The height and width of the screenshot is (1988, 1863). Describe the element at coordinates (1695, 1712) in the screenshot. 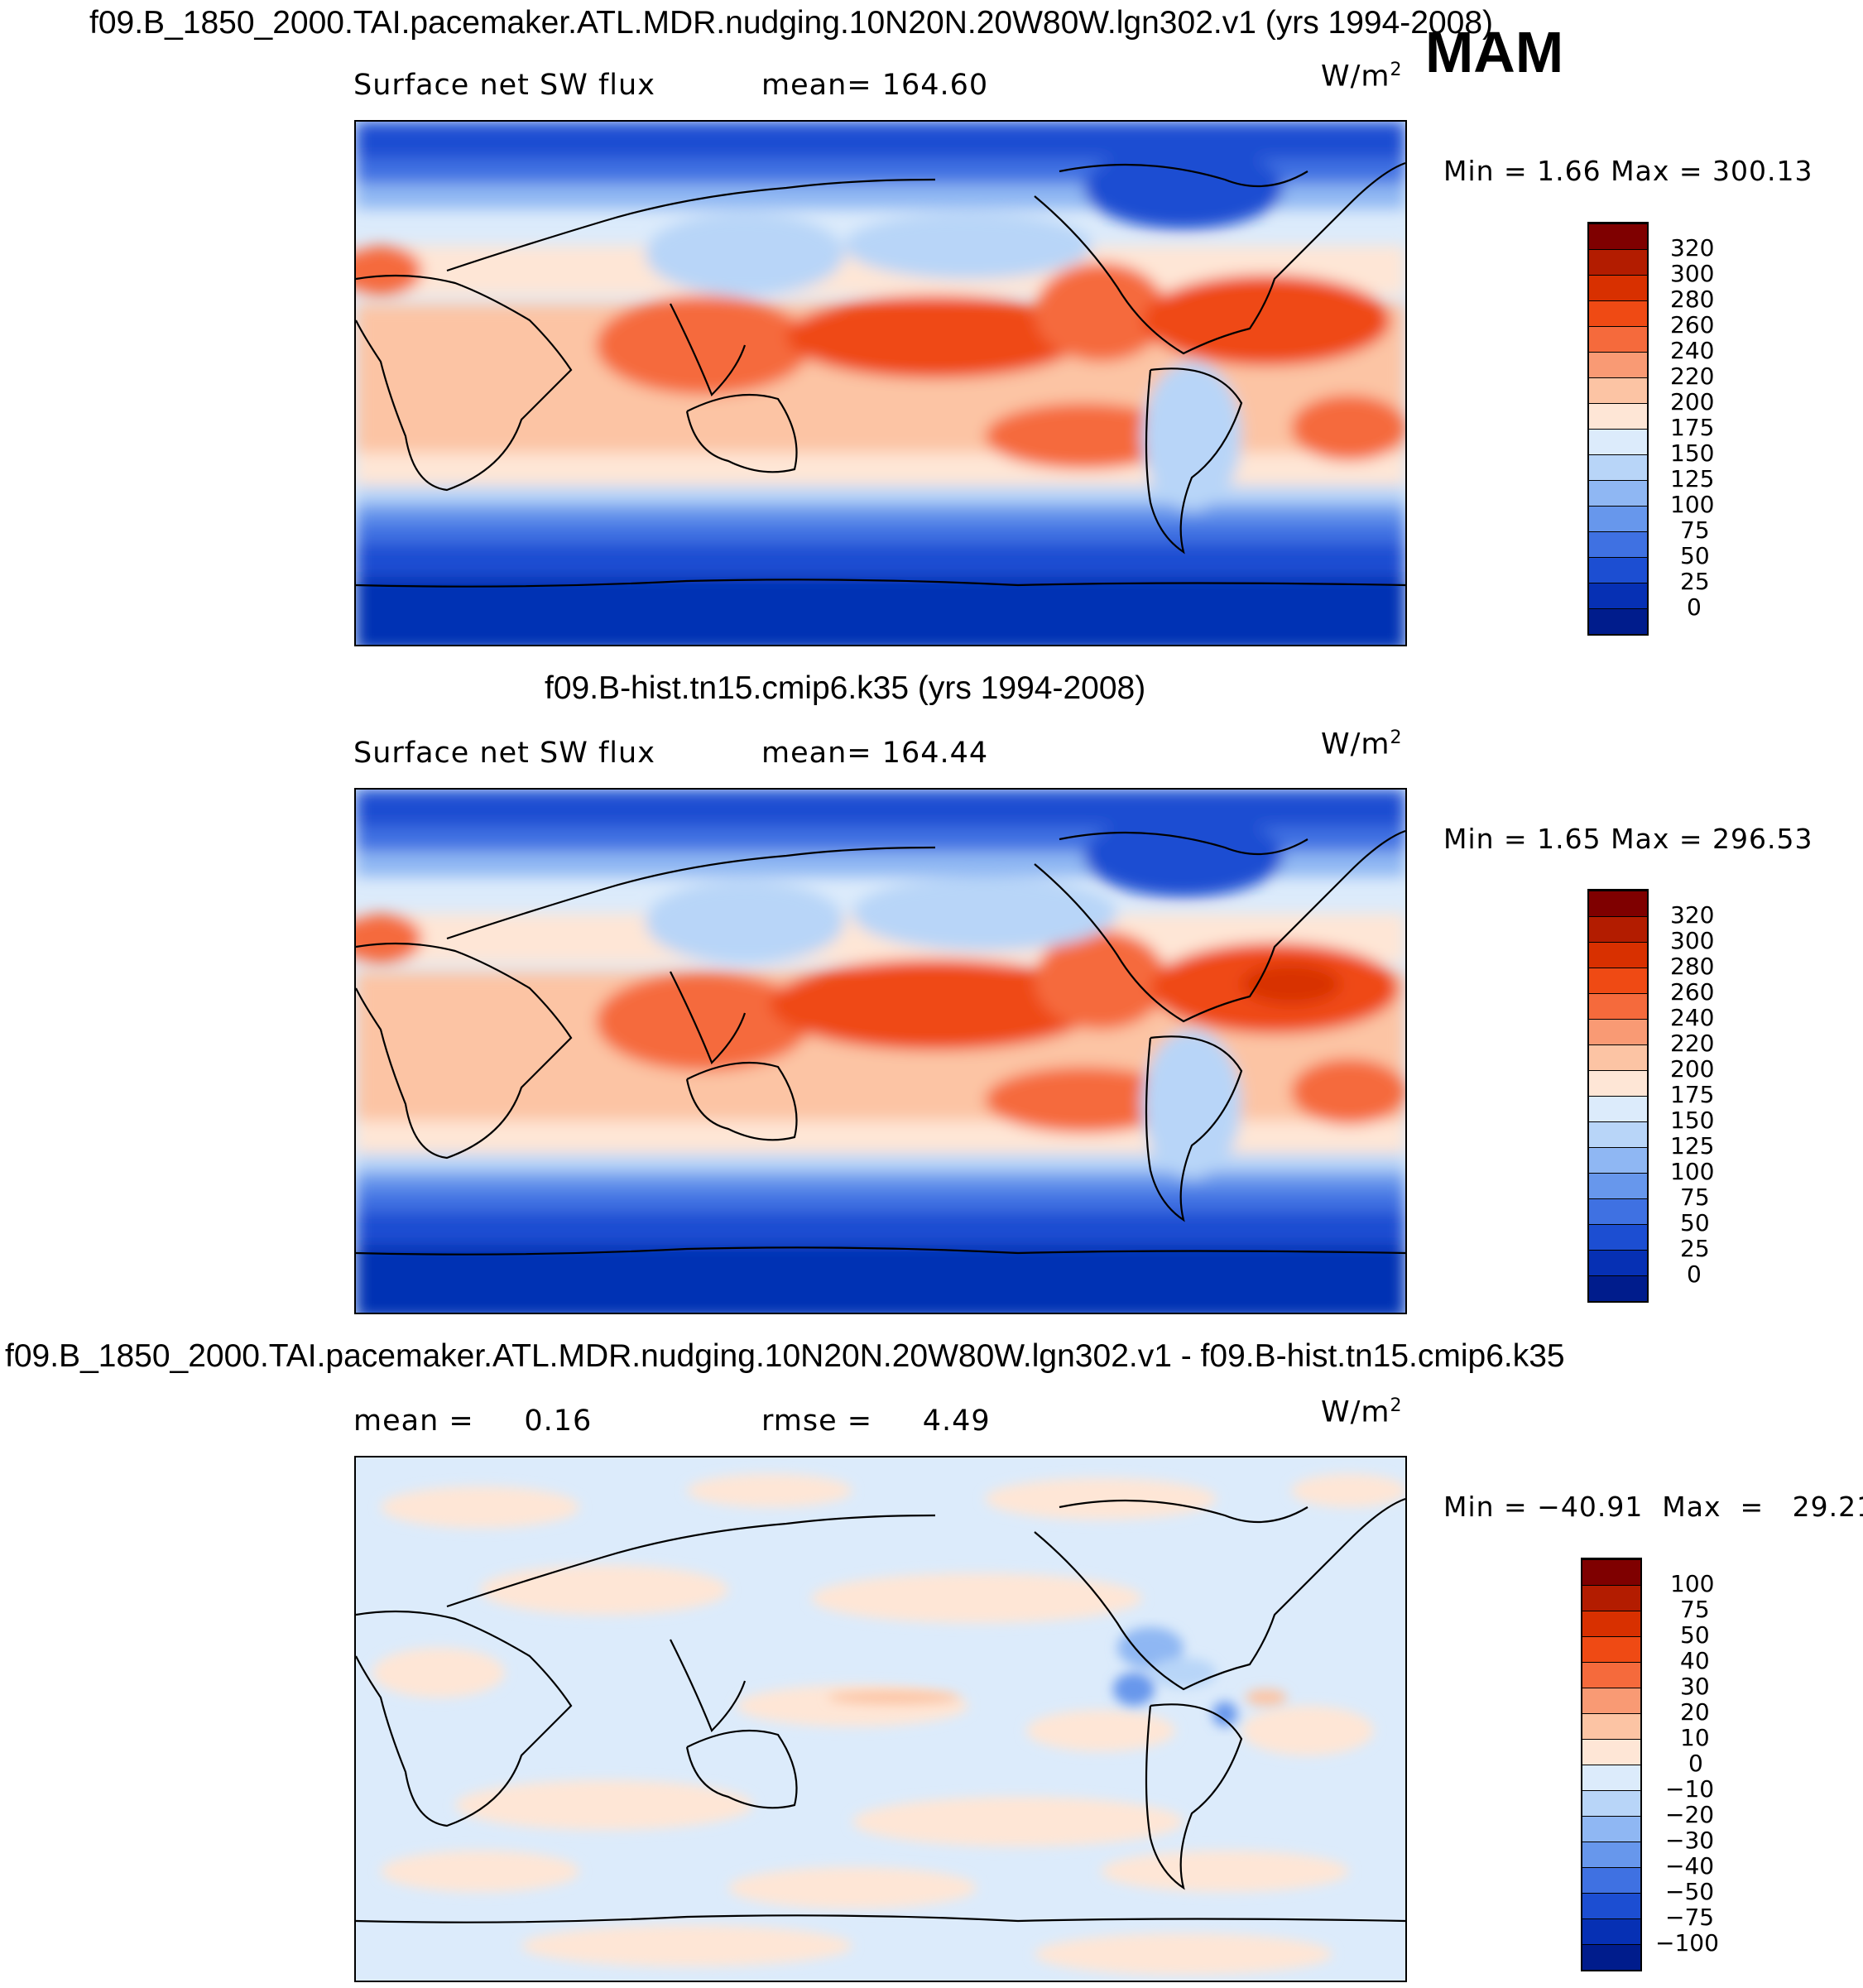

I see `colorbar-tick-label: 20` at that location.